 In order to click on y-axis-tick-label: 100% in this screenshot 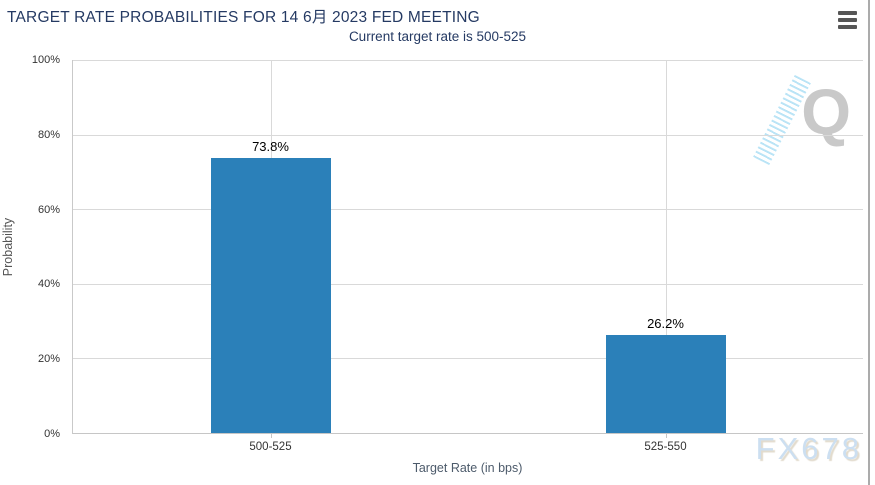, I will do `click(45, 60)`.